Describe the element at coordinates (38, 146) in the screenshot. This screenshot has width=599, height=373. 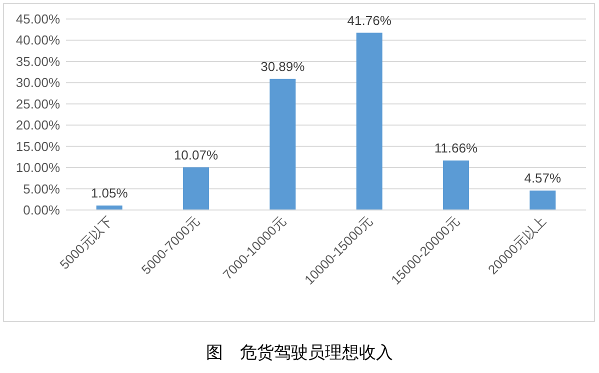
I see `y-tick-label: 15.00%` at that location.